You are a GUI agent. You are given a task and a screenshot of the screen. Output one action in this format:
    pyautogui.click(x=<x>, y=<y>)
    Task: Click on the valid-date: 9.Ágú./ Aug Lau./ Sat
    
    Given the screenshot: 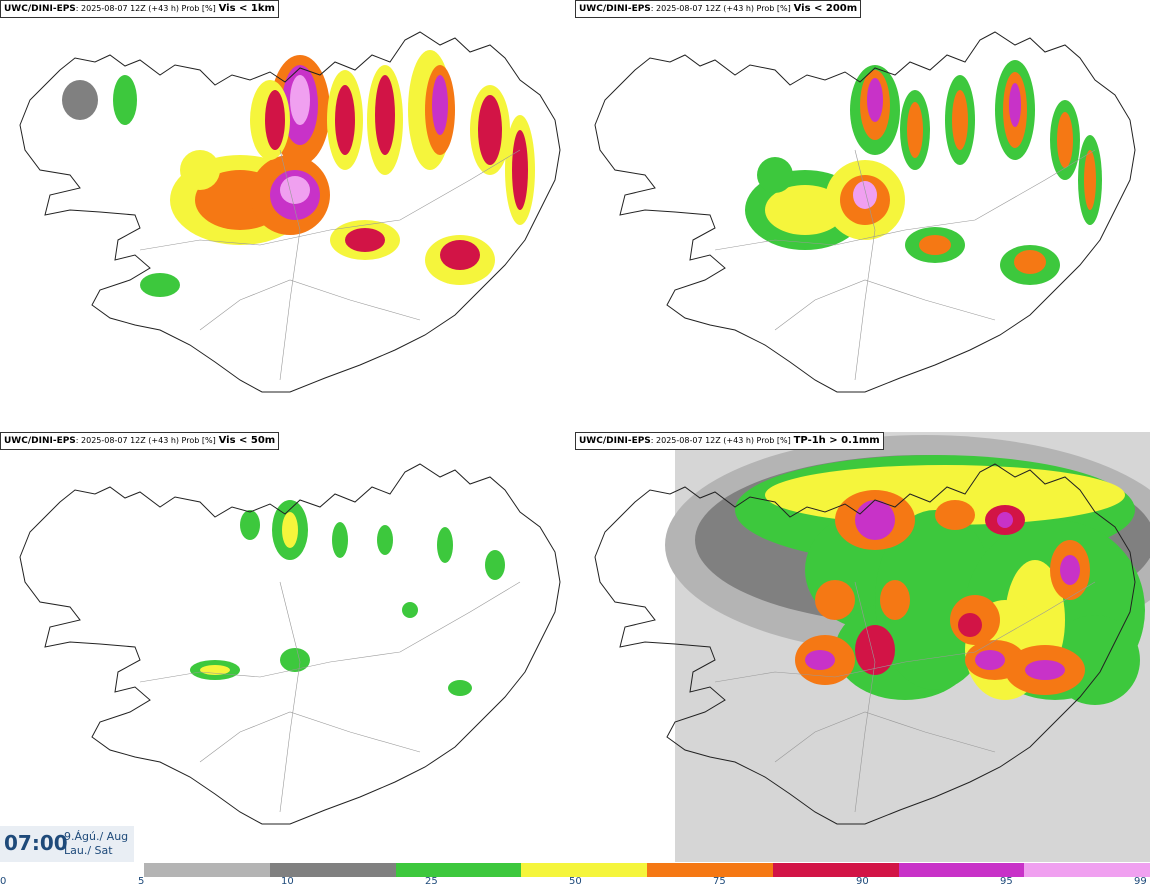 What is the action you would take?
    pyautogui.click(x=96, y=844)
    